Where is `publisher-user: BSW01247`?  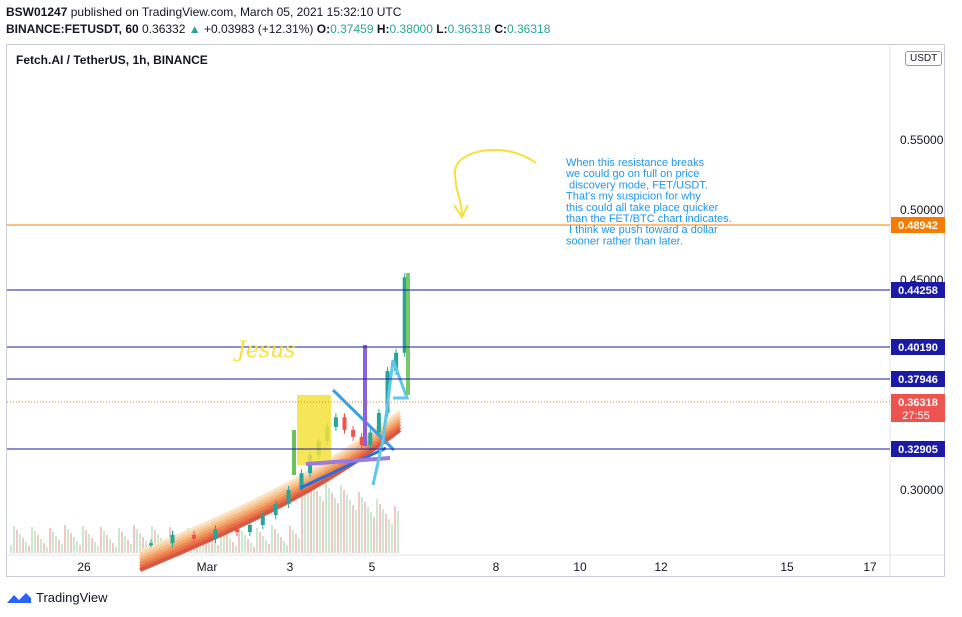
publisher-user: BSW01247 is located at coordinates (37, 12).